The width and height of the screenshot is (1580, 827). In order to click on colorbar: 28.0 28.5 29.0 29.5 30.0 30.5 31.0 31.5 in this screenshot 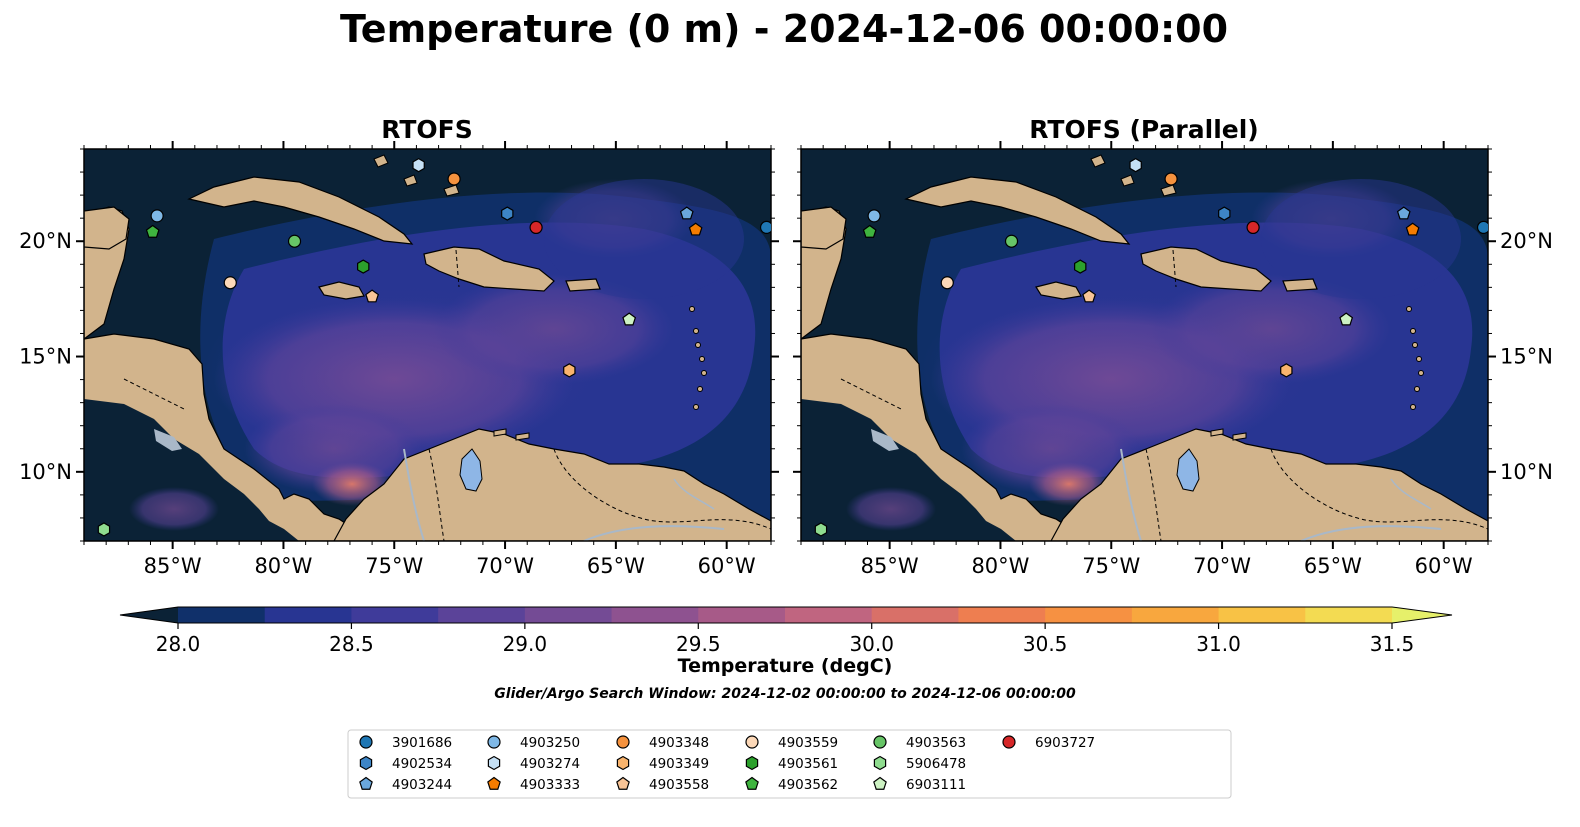, I will do `click(786, 631)`.